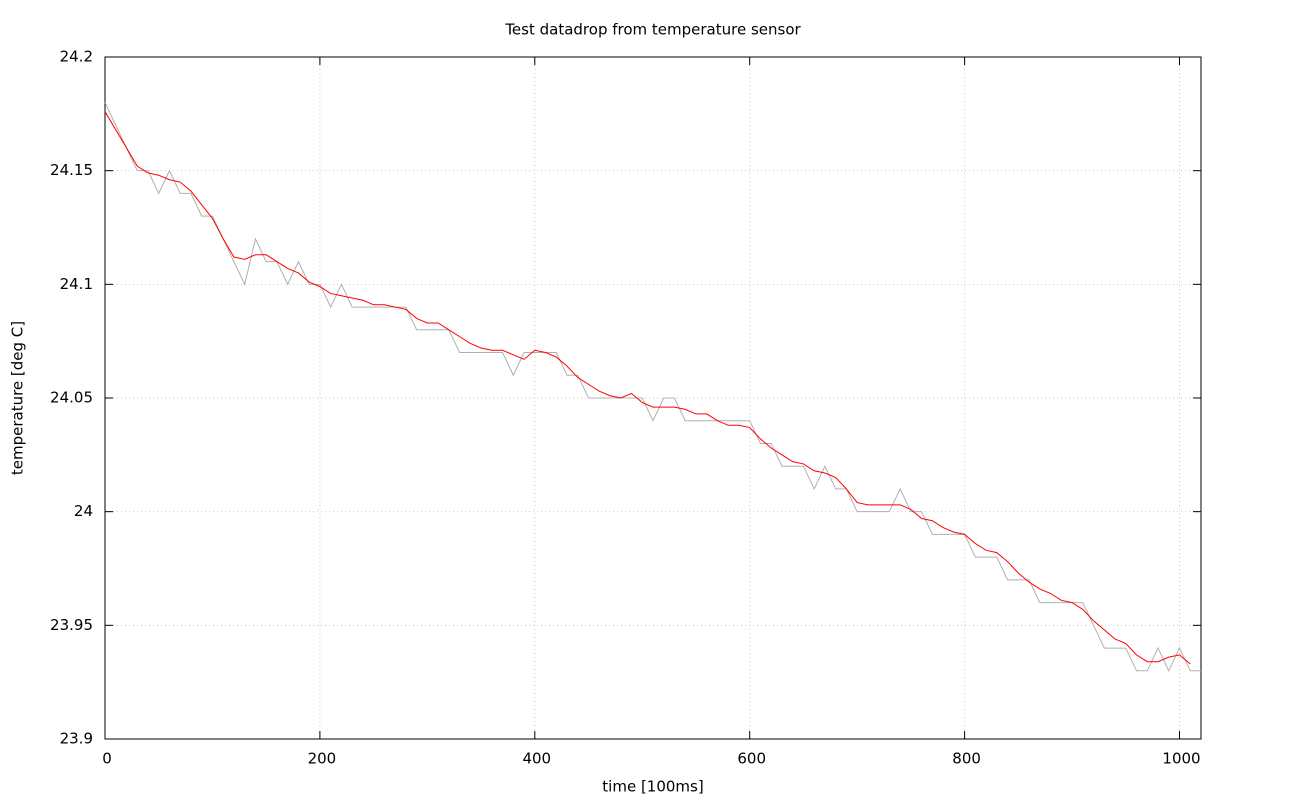  What do you see at coordinates (18, 398) in the screenshot?
I see `y-axis-label: temperature [deg C]` at bounding box center [18, 398].